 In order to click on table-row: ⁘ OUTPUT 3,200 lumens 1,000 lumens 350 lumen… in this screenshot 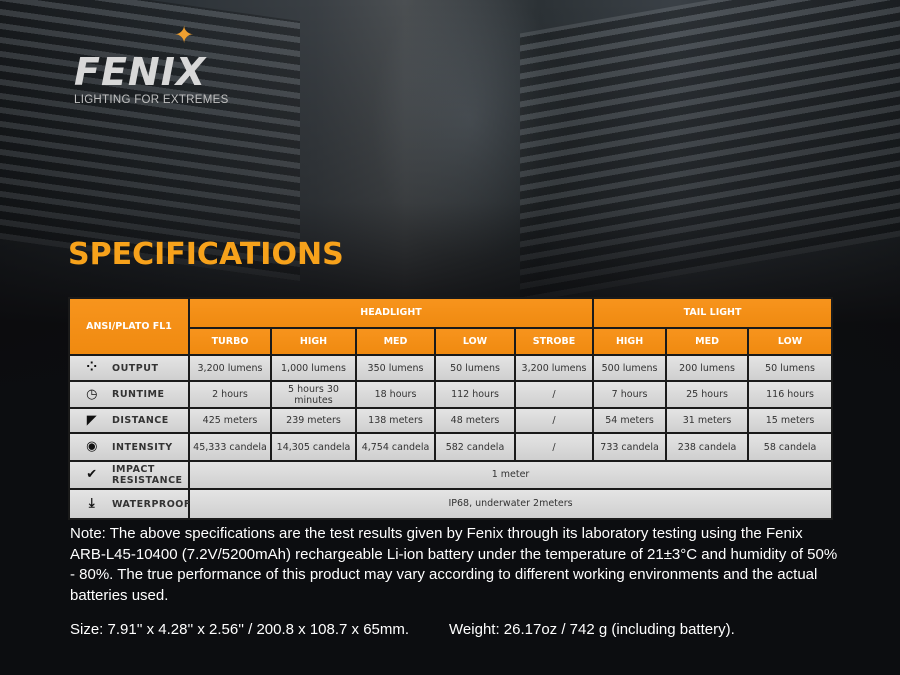, I will do `click(451, 368)`.